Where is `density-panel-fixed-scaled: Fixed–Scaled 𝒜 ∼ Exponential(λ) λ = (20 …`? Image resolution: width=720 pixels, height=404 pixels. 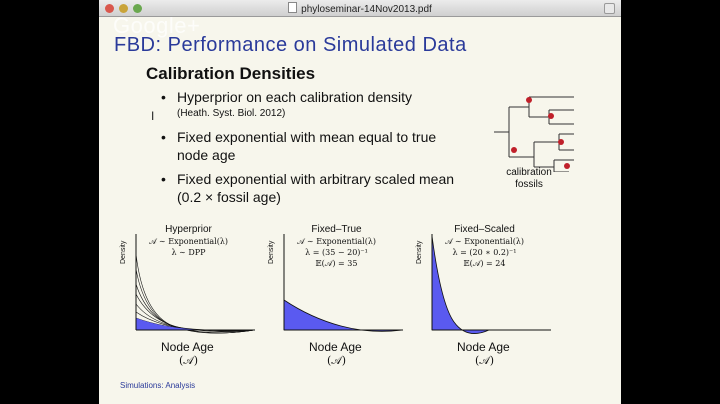 density-panel-fixed-scaled: Fixed–Scaled 𝒜 ∼ Exponential(λ) λ = (20 … is located at coordinates (484, 304).